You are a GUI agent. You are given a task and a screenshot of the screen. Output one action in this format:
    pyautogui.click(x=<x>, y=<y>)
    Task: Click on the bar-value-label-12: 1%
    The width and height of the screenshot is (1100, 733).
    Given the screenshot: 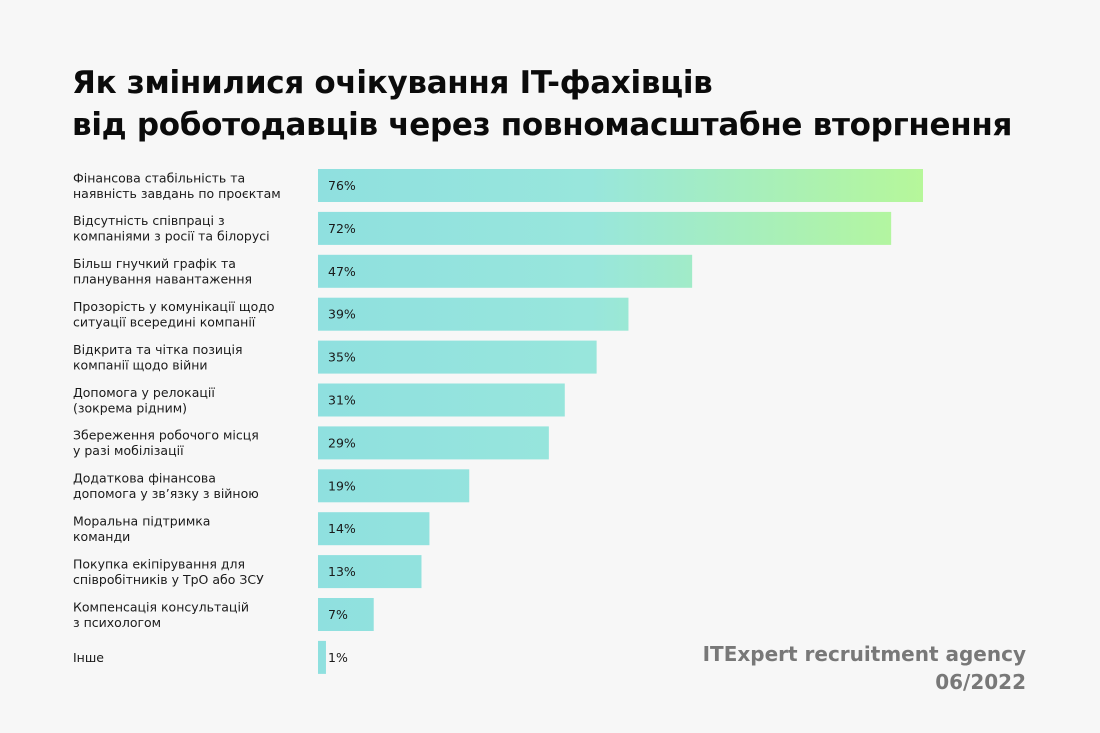 What is the action you would take?
    pyautogui.click(x=338, y=657)
    